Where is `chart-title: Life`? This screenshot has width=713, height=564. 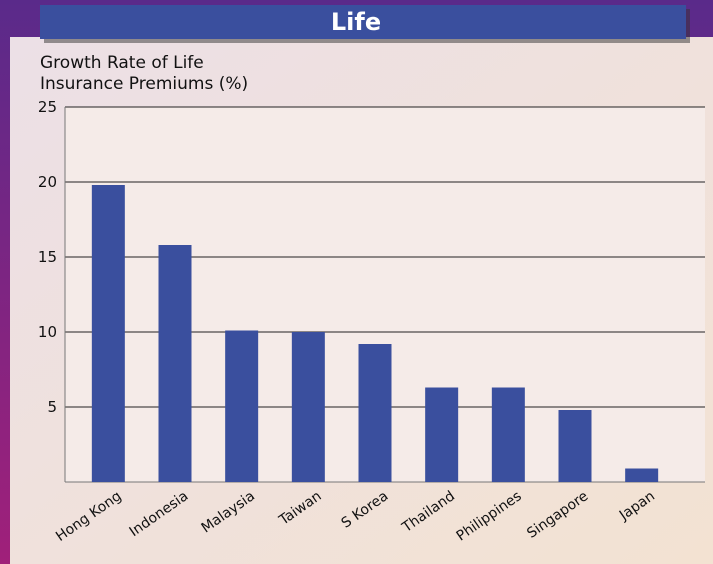 chart-title: Life is located at coordinates (356, 22).